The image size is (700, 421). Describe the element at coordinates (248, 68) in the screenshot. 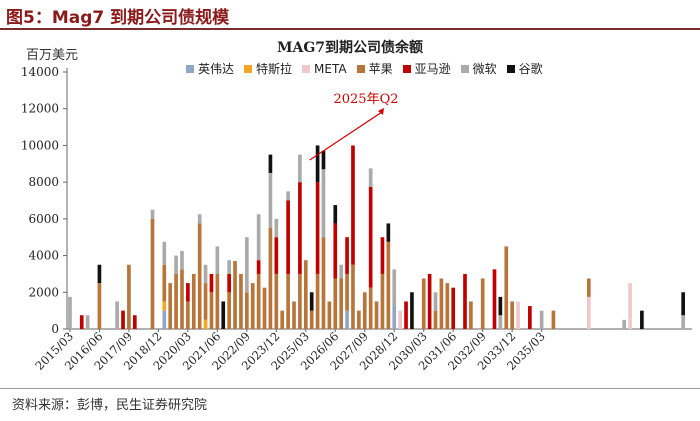

I see `legend-swatch-tesla` at that location.